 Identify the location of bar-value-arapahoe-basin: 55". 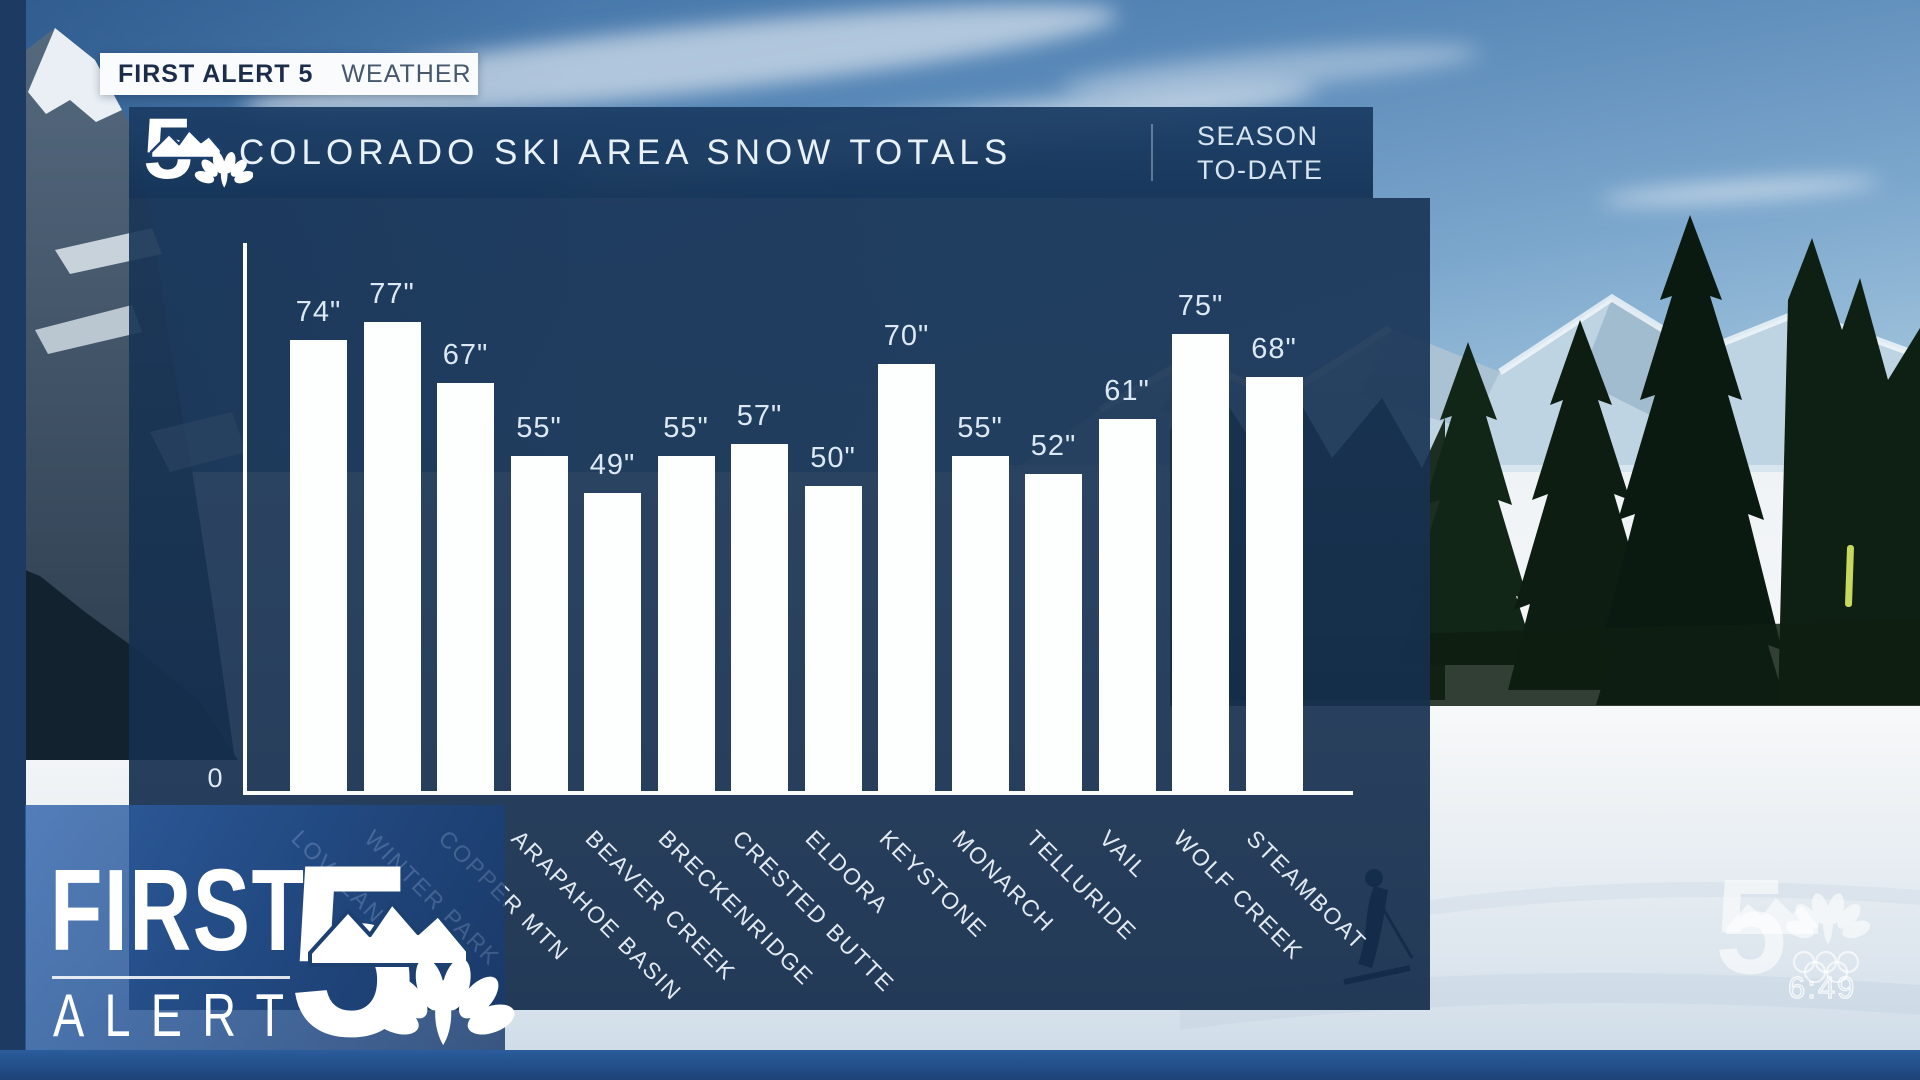
(539, 428).